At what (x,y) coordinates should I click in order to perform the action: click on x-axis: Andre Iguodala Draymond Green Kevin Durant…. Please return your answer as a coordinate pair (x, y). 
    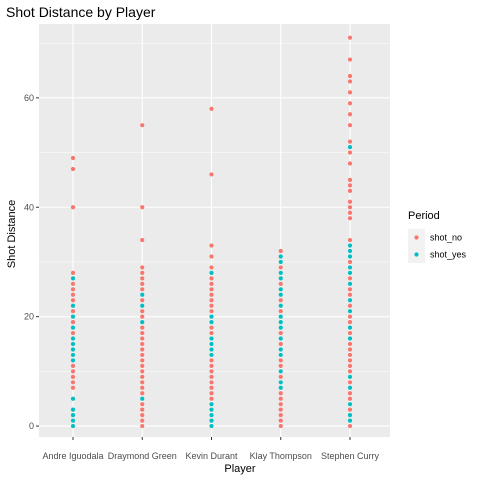
    Looking at the image, I should click on (211, 449).